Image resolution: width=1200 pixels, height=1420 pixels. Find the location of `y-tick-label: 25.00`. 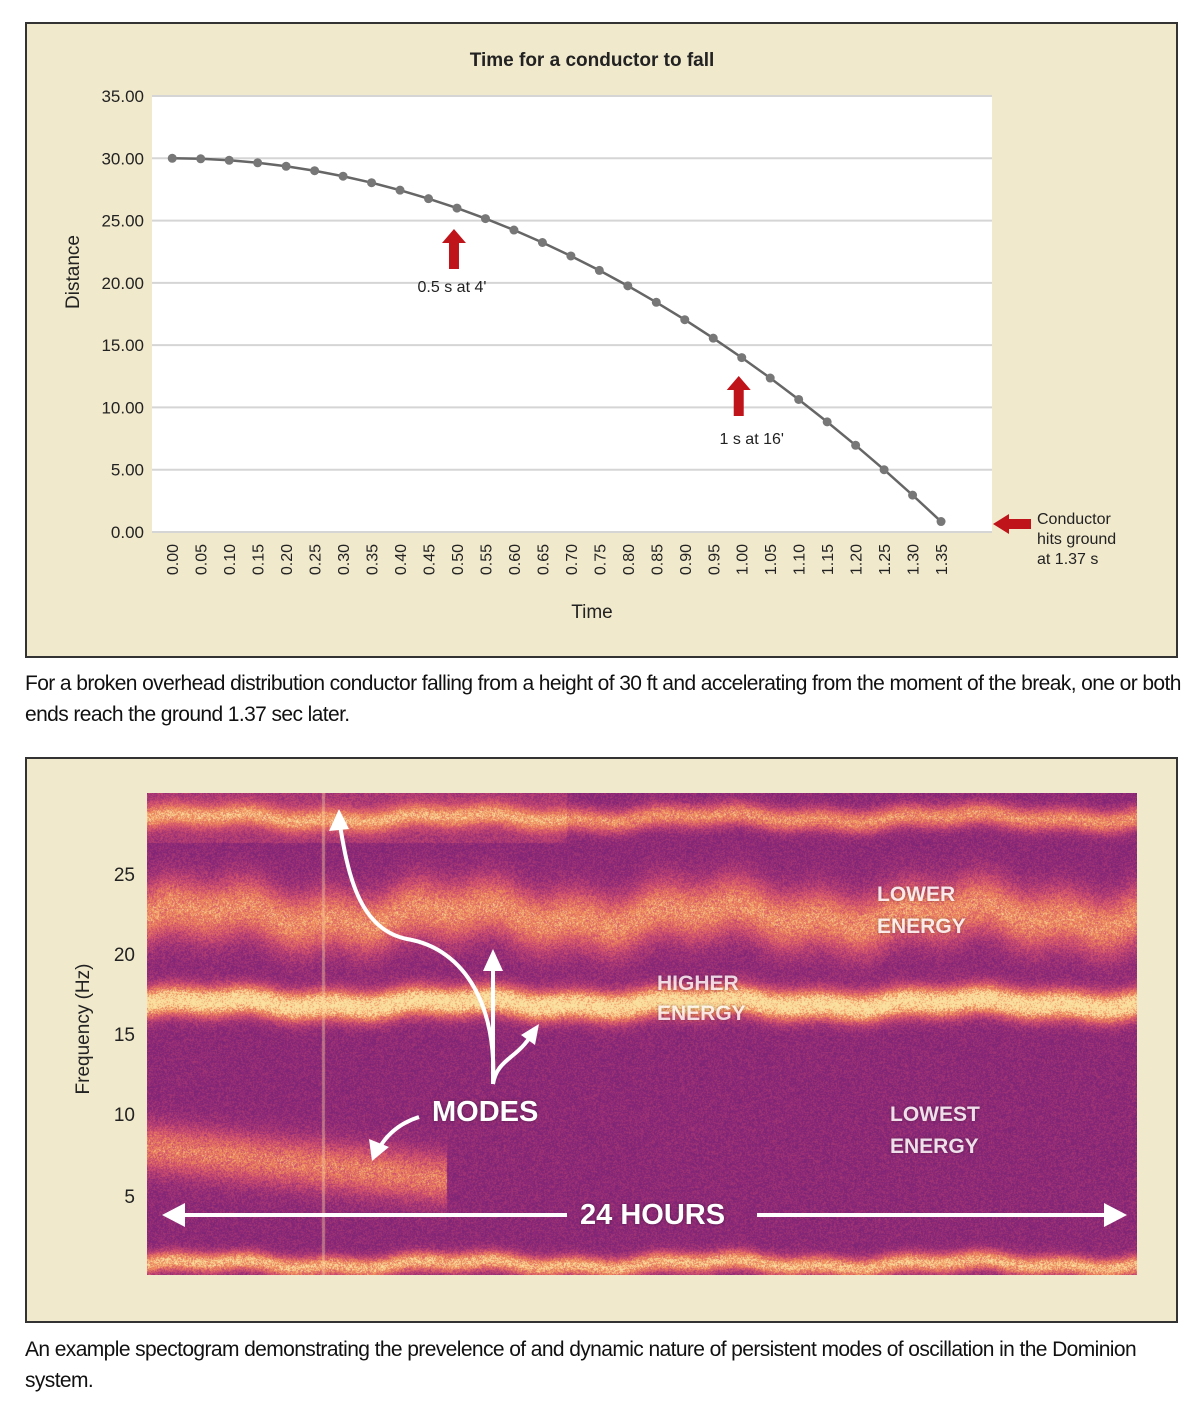

y-tick-label: 25.00 is located at coordinates (122, 221).